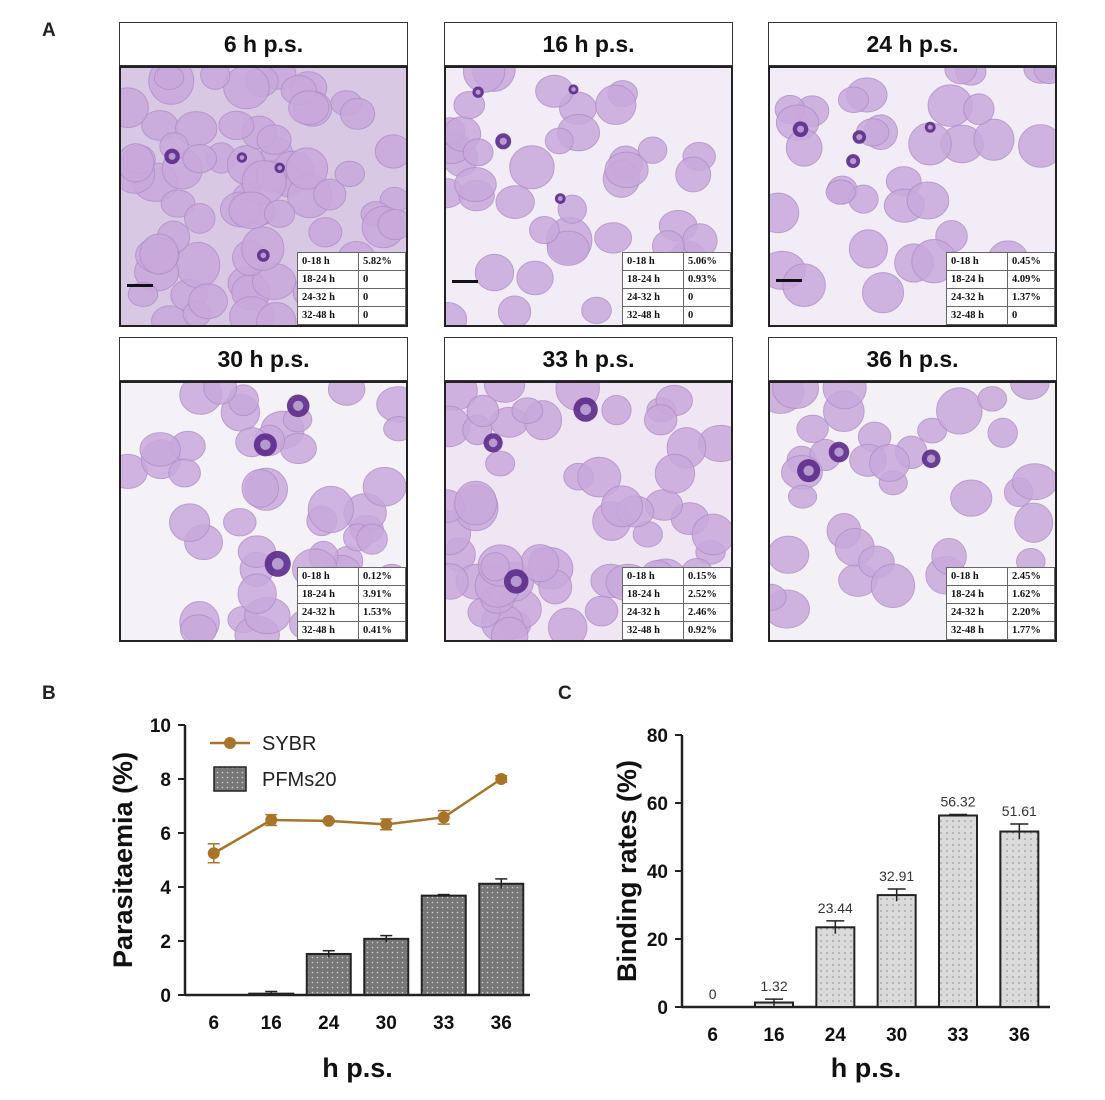  I want to click on table-row: 32-48 h 1.77%, so click(1000, 630).